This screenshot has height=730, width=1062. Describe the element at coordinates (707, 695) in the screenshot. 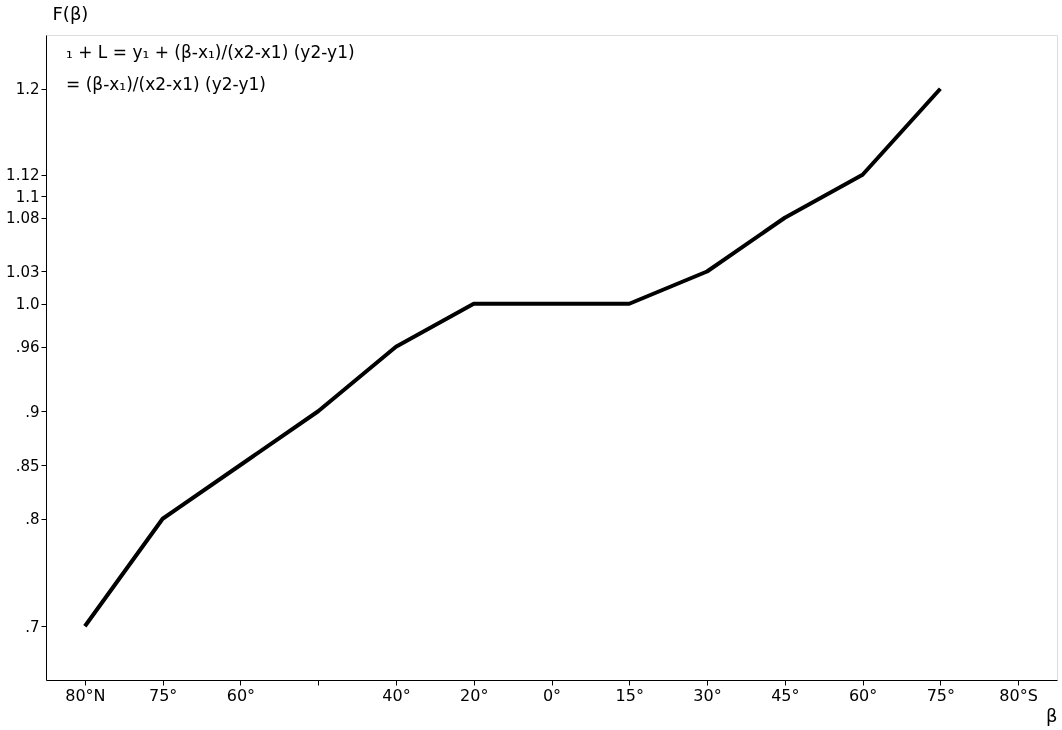

I see `x-tick-label: 30°` at that location.